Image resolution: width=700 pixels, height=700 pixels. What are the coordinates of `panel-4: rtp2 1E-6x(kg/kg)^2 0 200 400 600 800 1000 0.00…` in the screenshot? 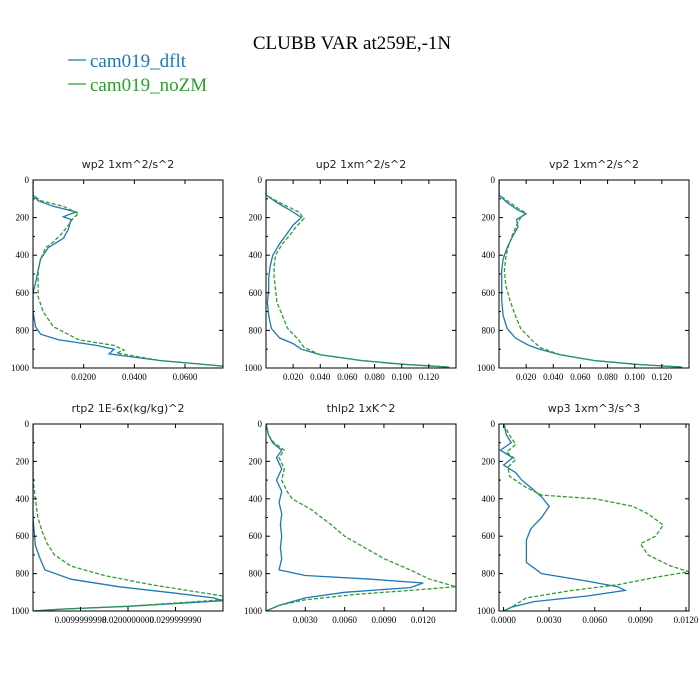 It's located at (117, 513).